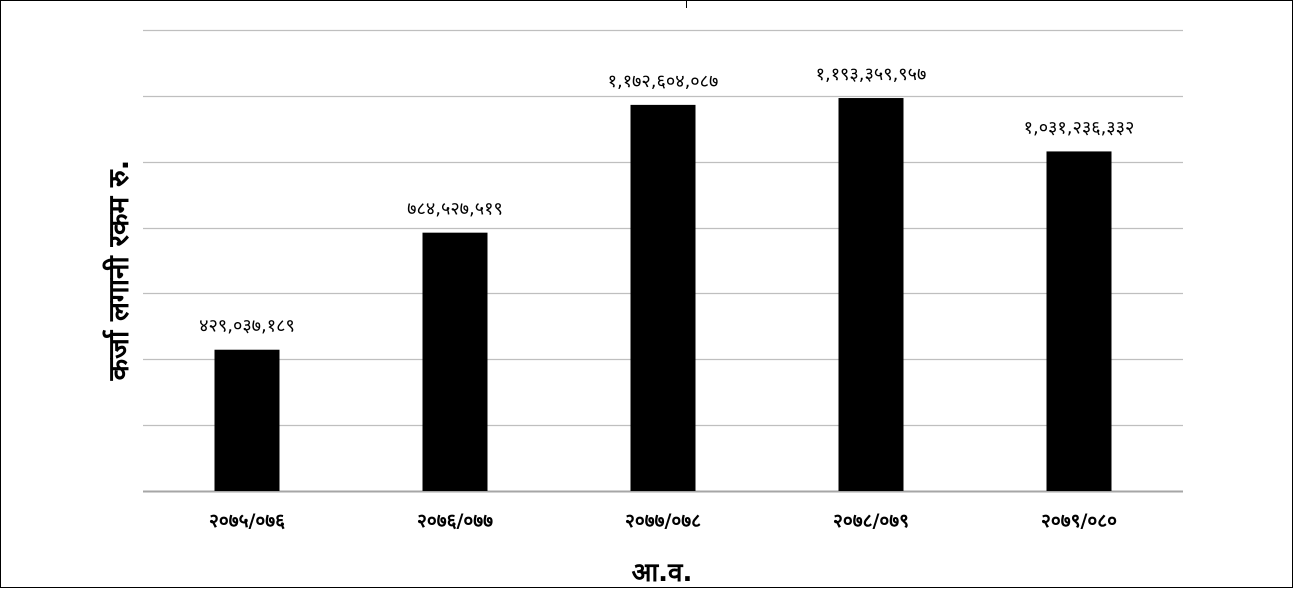 This screenshot has height=590, width=1295. Describe the element at coordinates (1079, 521) in the screenshot. I see `x-tick-label: २०७९/०८०` at that location.